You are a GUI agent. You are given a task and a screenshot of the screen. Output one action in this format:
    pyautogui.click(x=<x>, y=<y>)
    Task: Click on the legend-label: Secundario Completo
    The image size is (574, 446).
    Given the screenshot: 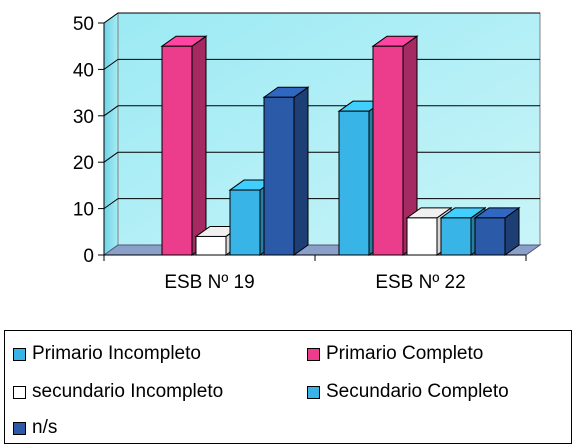 What is the action you would take?
    pyautogui.click(x=417, y=391)
    